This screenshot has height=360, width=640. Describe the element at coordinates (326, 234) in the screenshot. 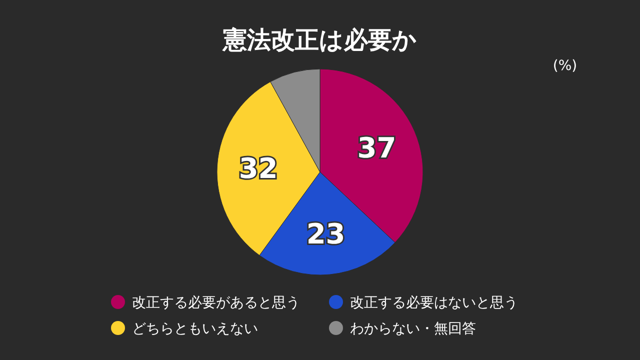

I see `data-label: 23` at that location.